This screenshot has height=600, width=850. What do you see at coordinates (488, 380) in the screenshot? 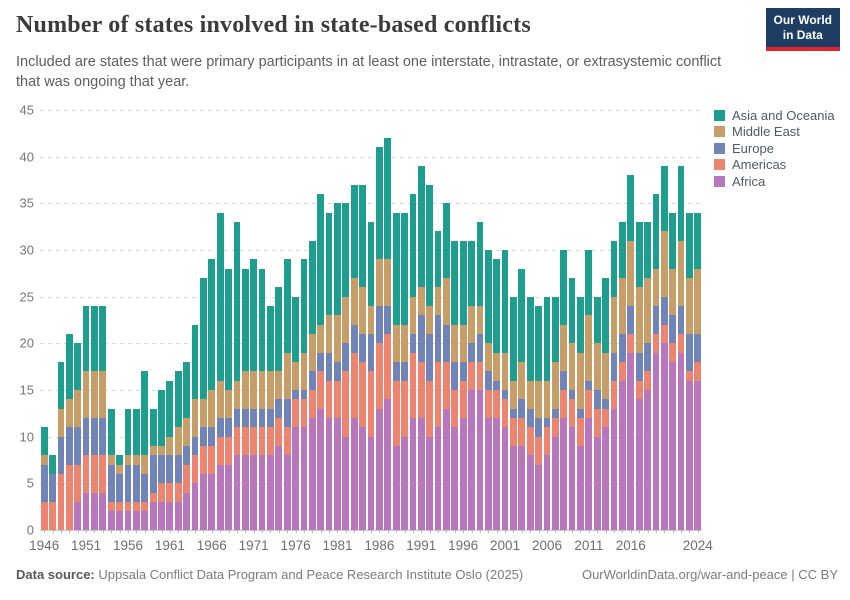
I see `segment-europe-1999` at bounding box center [488, 380].